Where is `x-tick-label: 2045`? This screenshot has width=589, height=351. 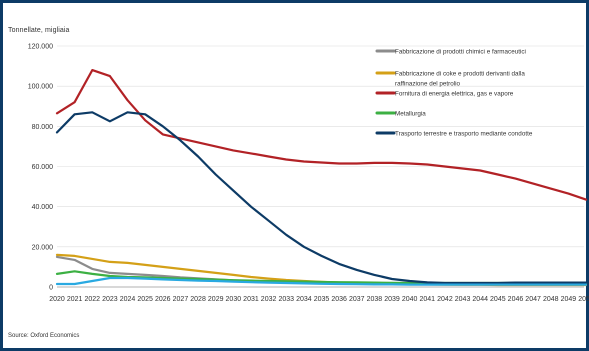 x-tick-label: 2045 is located at coordinates (498, 299).